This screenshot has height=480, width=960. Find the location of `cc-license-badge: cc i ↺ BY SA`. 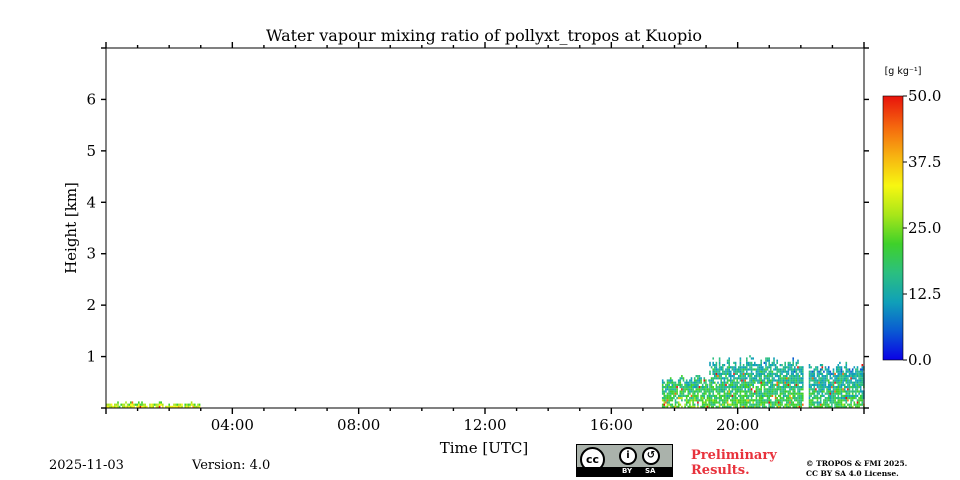

cc-license-badge: cc i ↺ BY SA is located at coordinates (624, 460).